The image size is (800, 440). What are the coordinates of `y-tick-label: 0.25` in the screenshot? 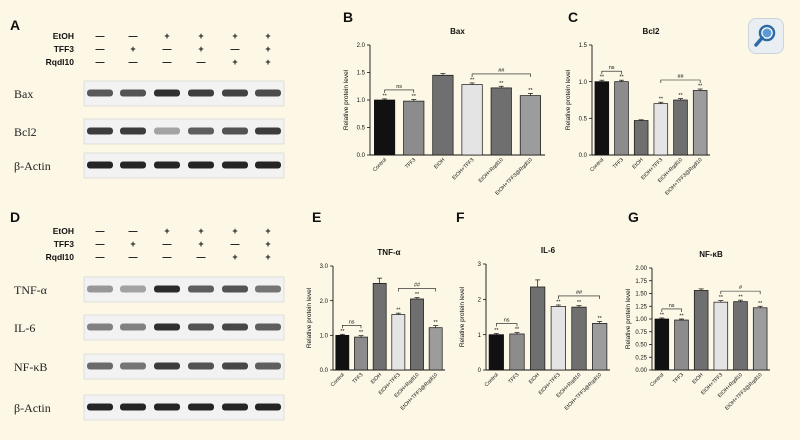 It's located at (641, 358).